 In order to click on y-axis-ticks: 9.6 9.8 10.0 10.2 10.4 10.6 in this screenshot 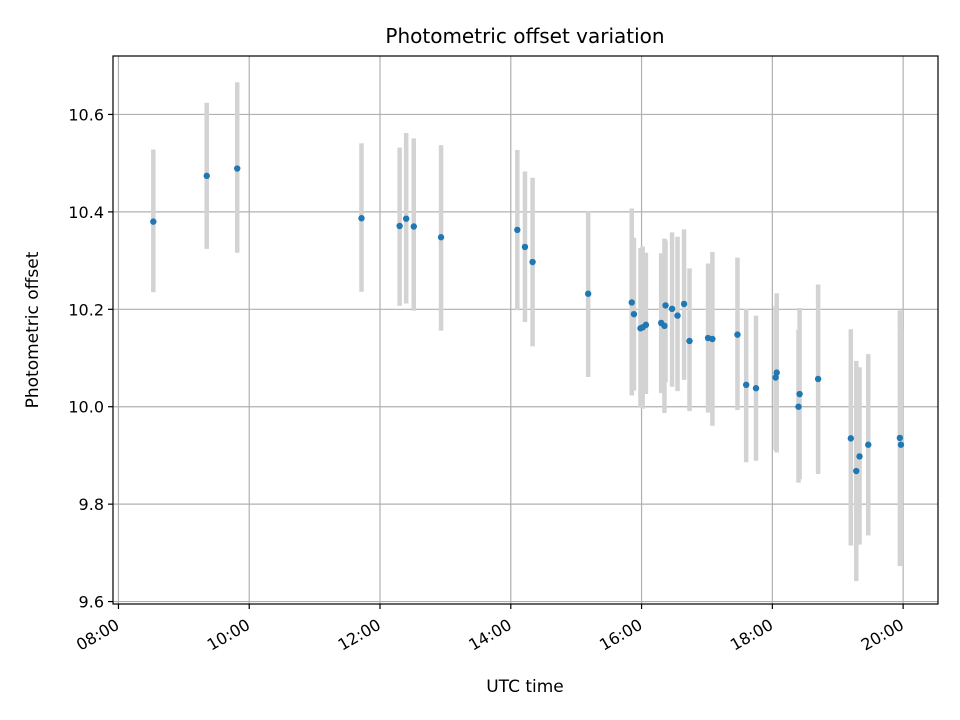, I will do `click(90, 358)`.